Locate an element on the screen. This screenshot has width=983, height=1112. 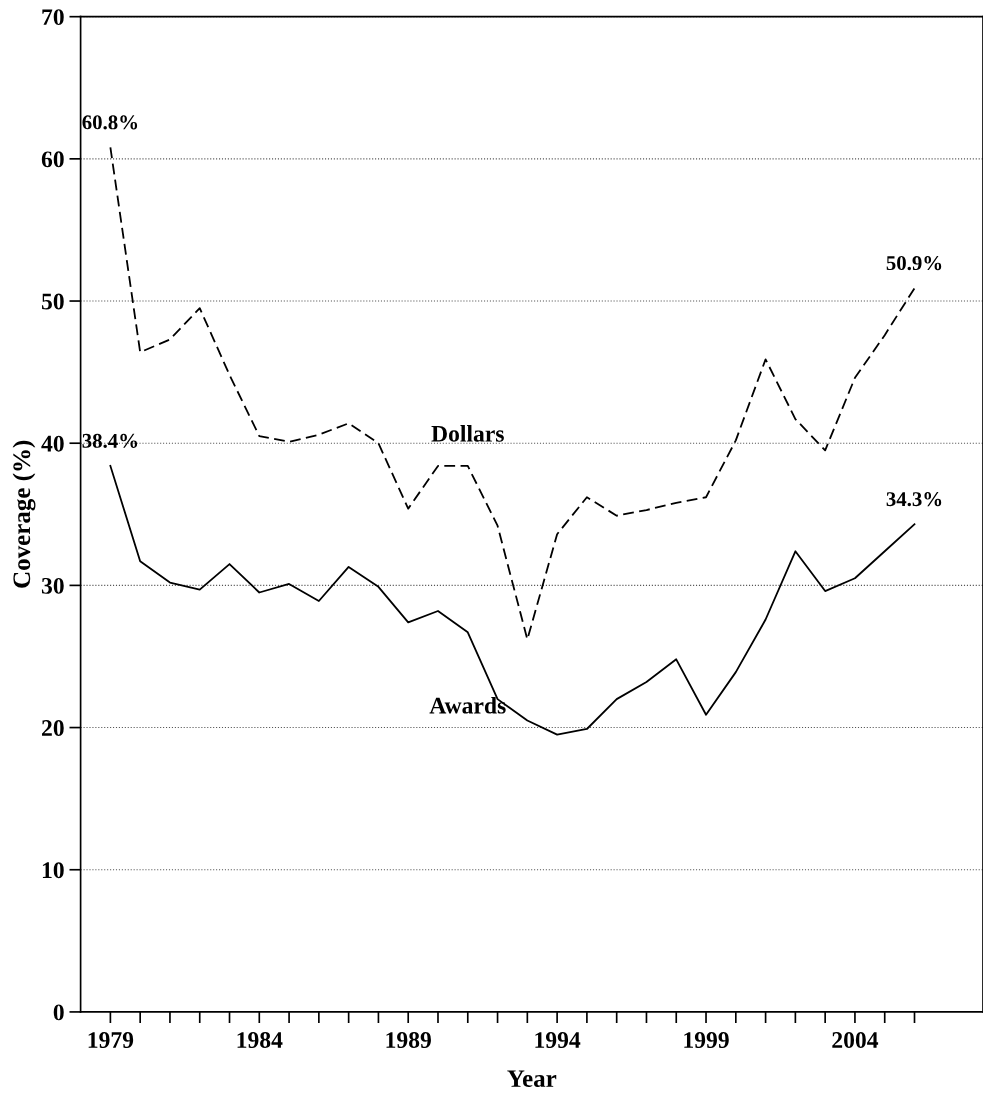
y-tick-label: 20 is located at coordinates (53, 728).